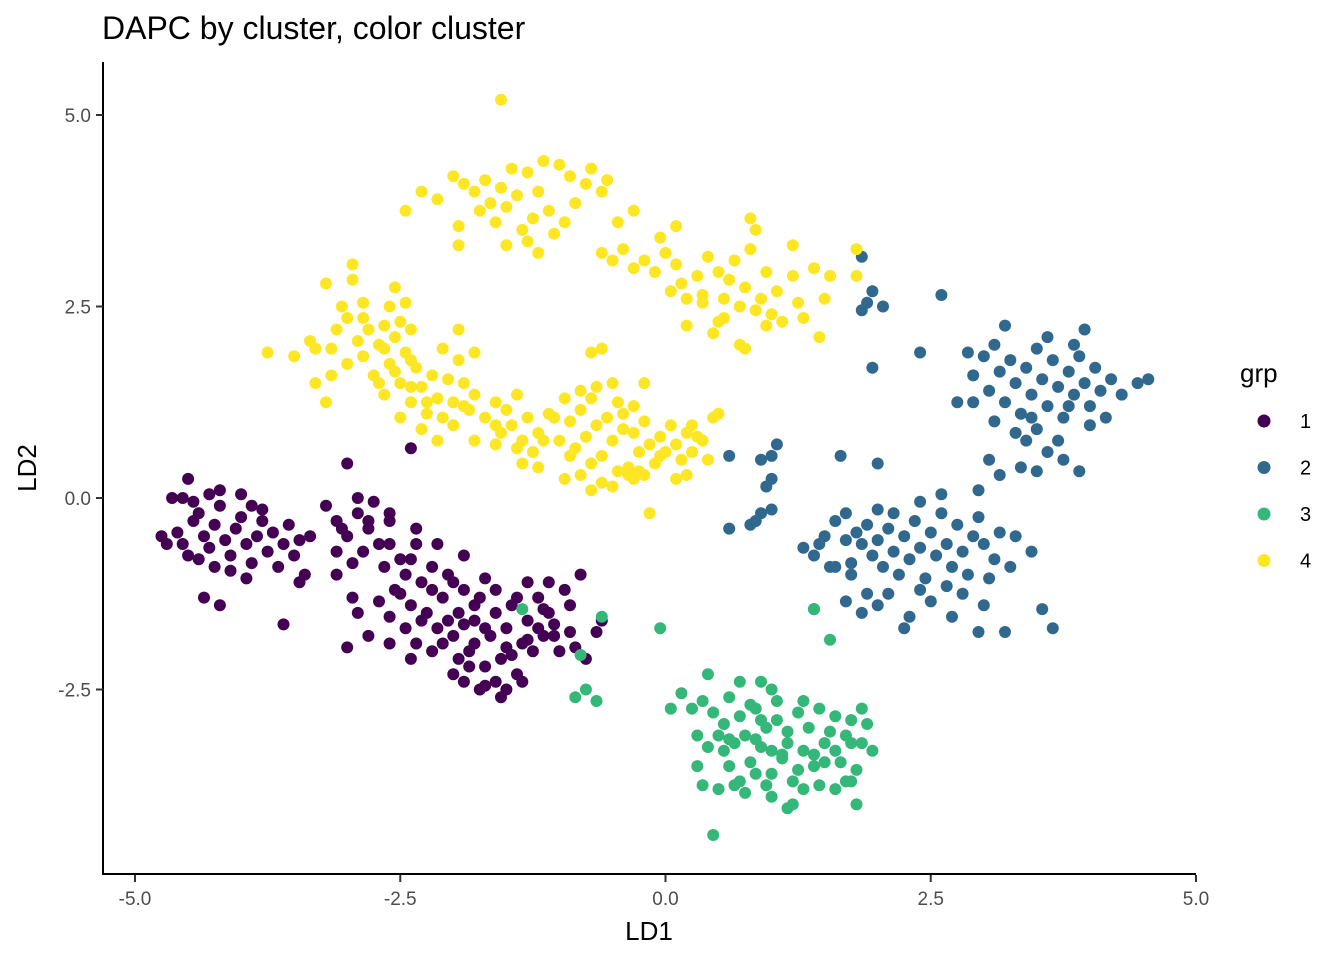 This screenshot has height=960, width=1344. Describe the element at coordinates (78, 499) in the screenshot. I see `y-tick-label-2: 0.0` at that location.